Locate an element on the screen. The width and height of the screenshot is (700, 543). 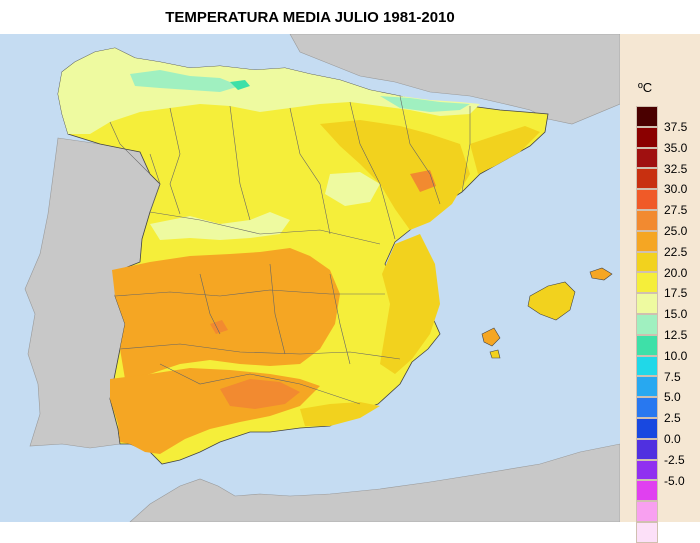
menorca-island is located at coordinates (601, 274).